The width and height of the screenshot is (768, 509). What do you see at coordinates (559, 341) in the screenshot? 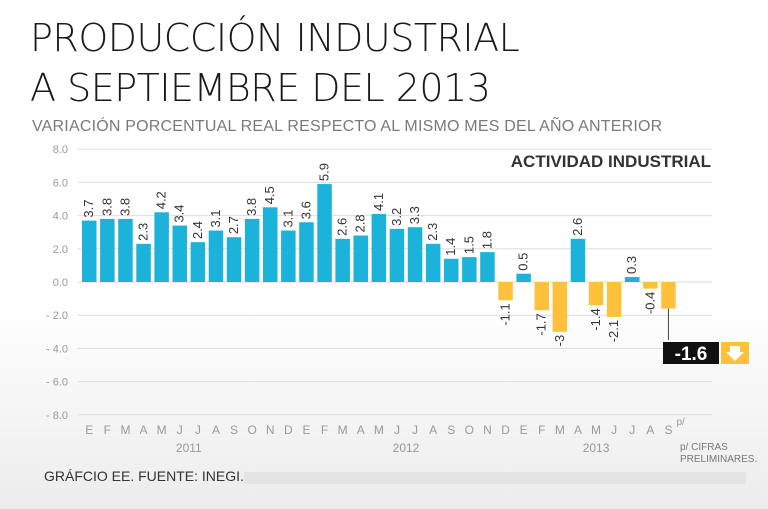
I see `value-label: -3` at bounding box center [559, 341].